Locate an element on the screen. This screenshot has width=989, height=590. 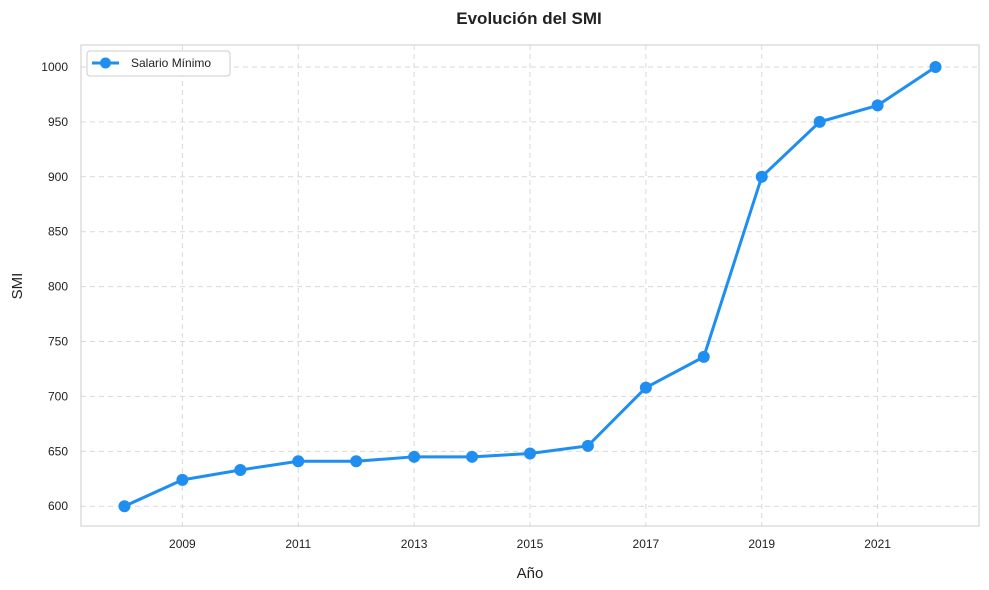
x-tick-label: 2015 is located at coordinates (530, 544).